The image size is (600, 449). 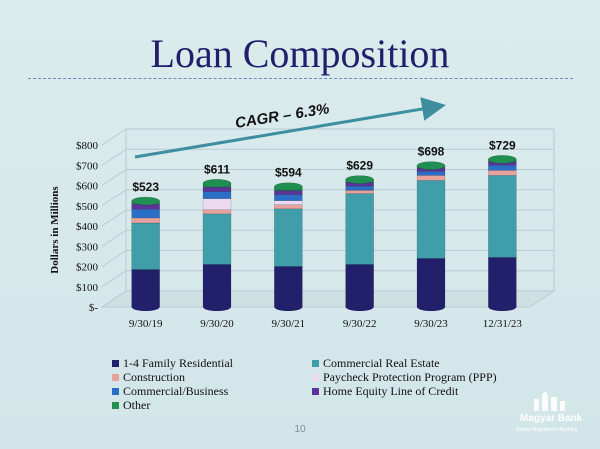 I want to click on chart-floor, so click(x=328, y=299).